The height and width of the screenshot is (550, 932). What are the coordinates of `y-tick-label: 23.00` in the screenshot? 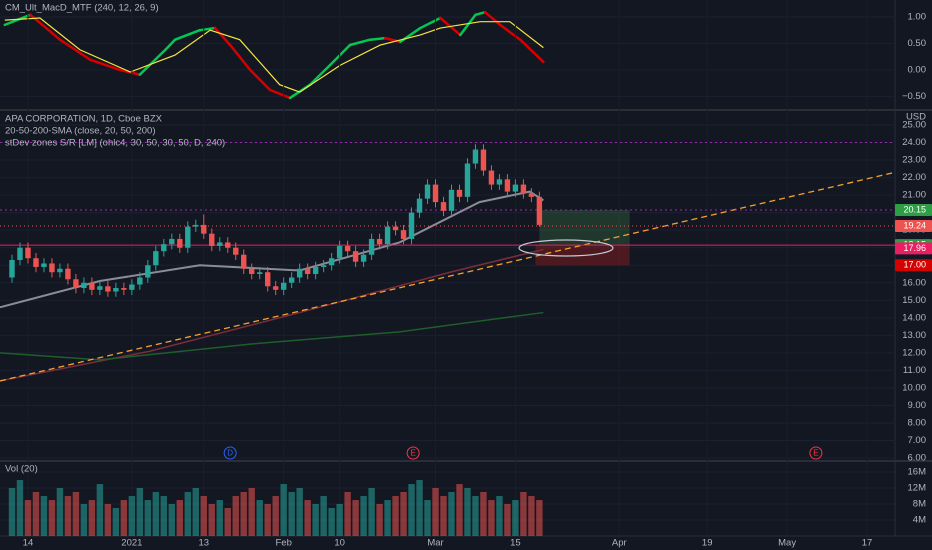 It's located at (914, 160).